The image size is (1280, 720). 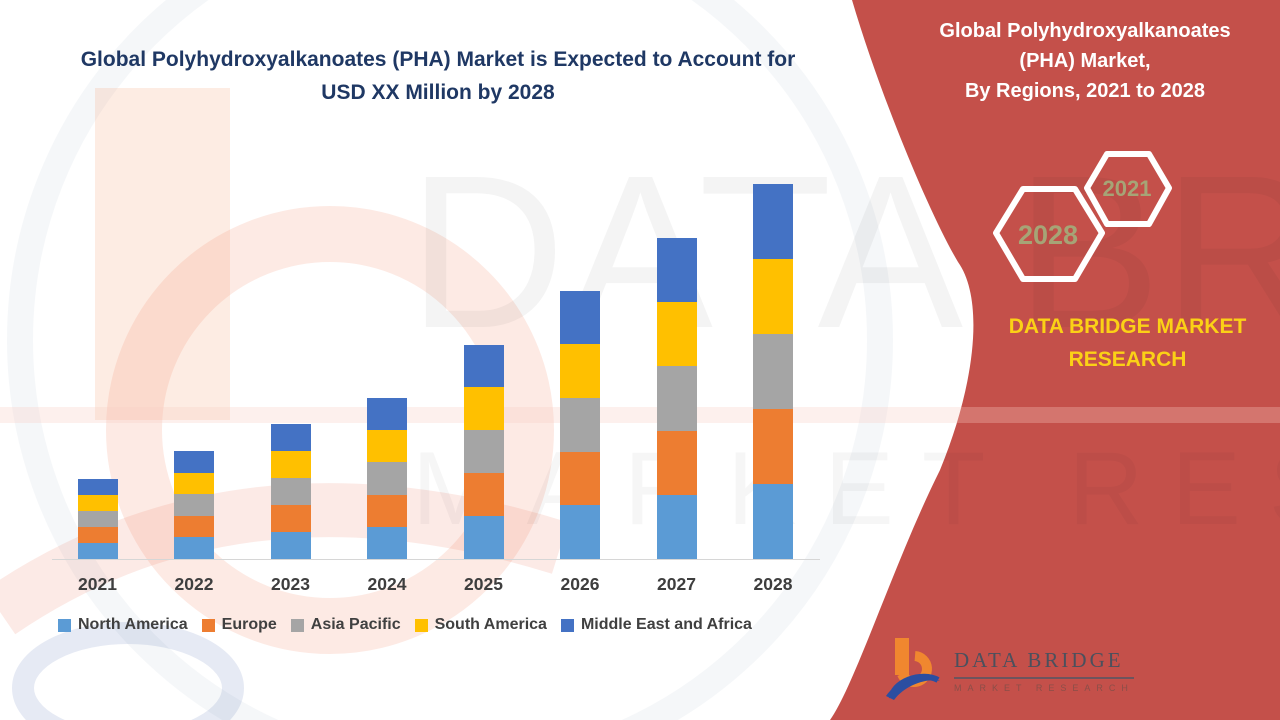 I want to click on x-axis-label-2023: 2023, so click(x=290, y=584).